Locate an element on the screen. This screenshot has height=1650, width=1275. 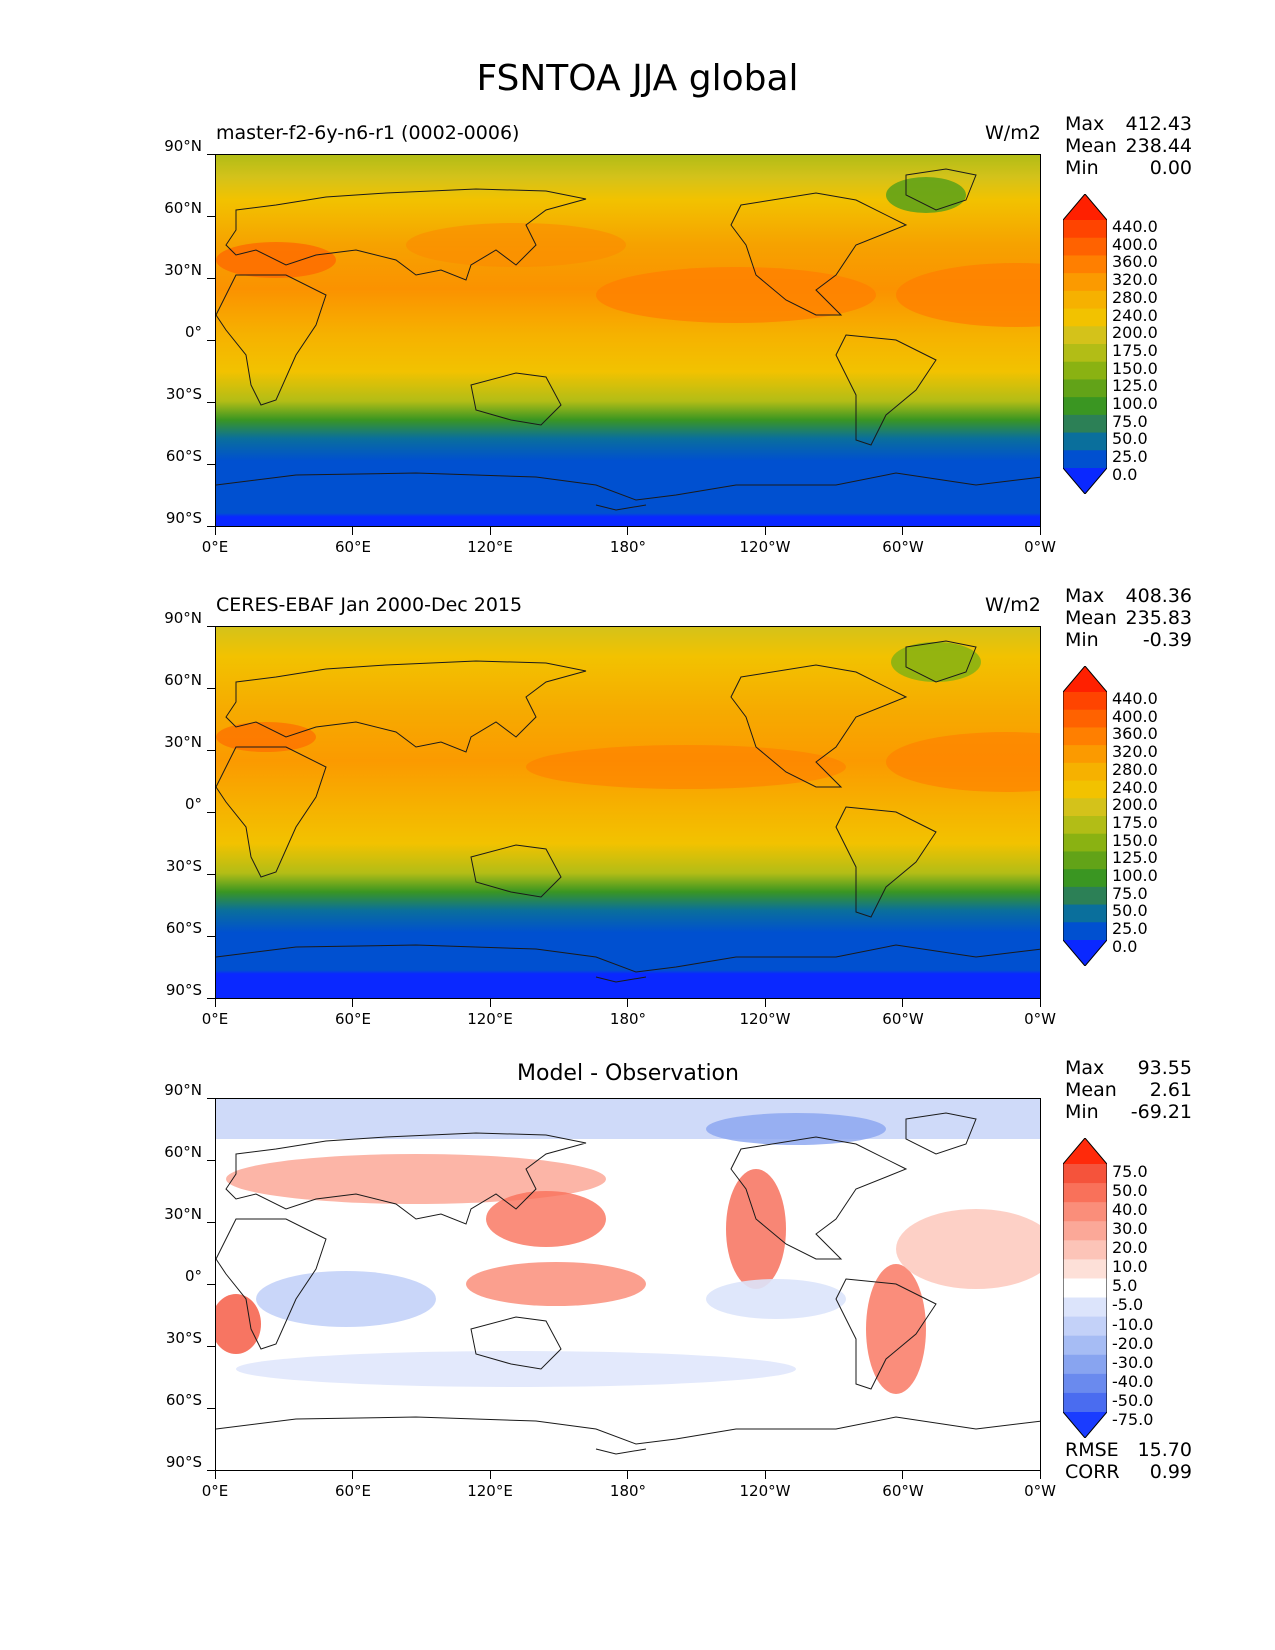
panel-left-title: master-f2-6y-n6-r1 (0002-0006) is located at coordinates (368, 133).